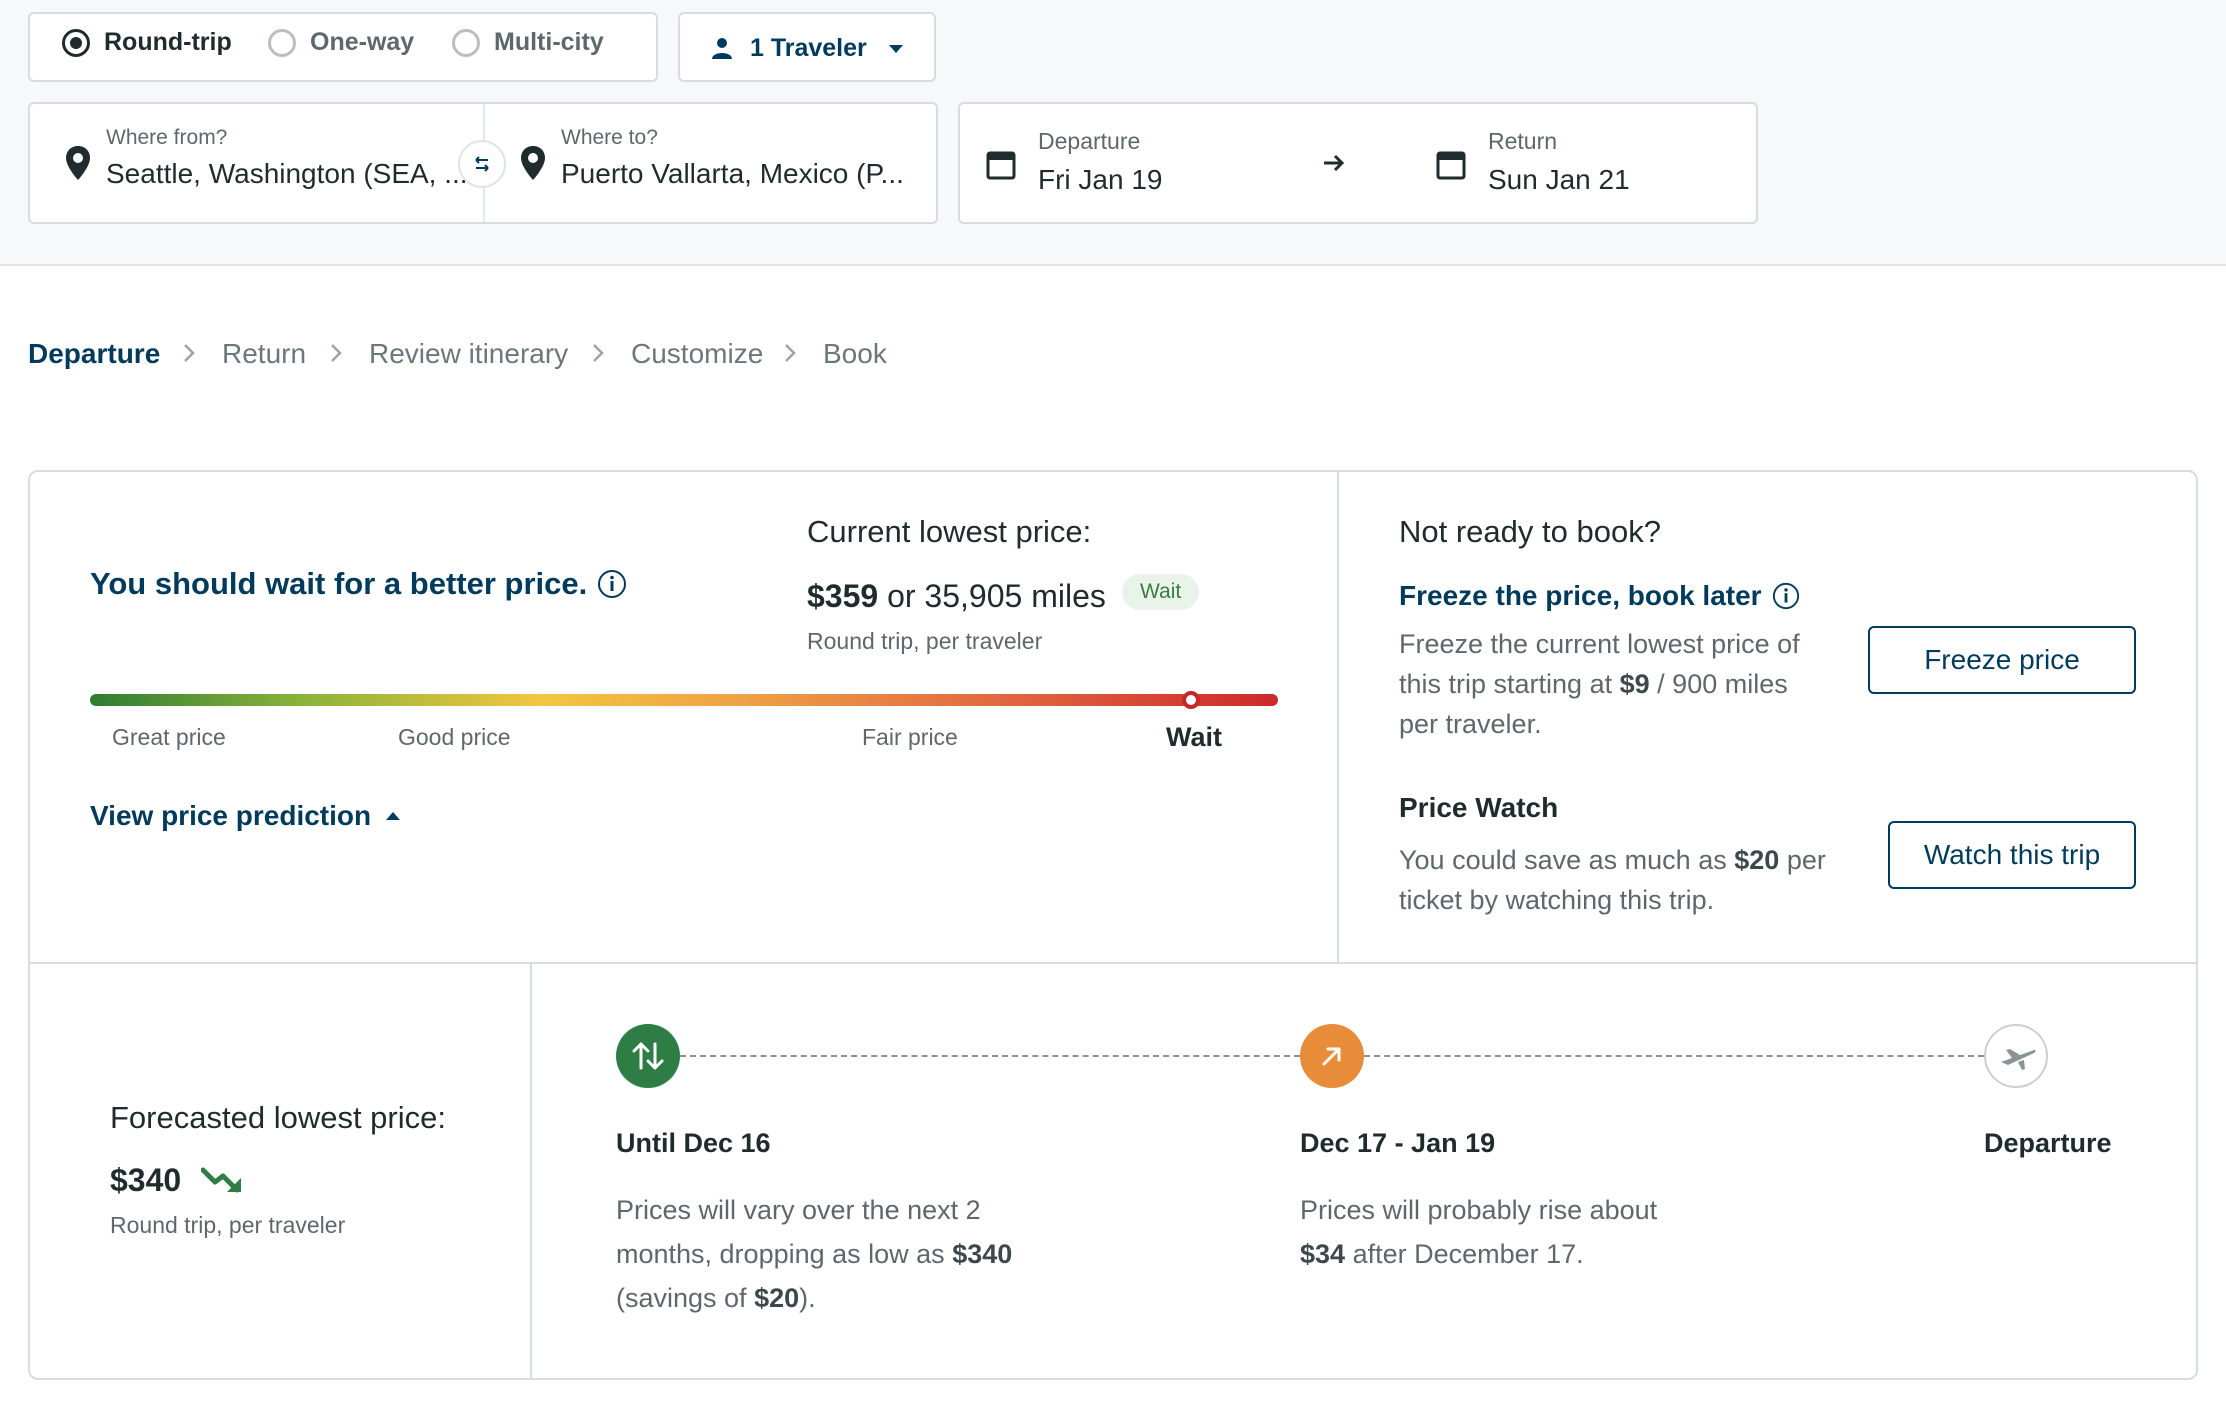 This screenshot has width=2226, height=1412. Describe the element at coordinates (146, 1180) in the screenshot. I see `forecast-price: $340` at that location.